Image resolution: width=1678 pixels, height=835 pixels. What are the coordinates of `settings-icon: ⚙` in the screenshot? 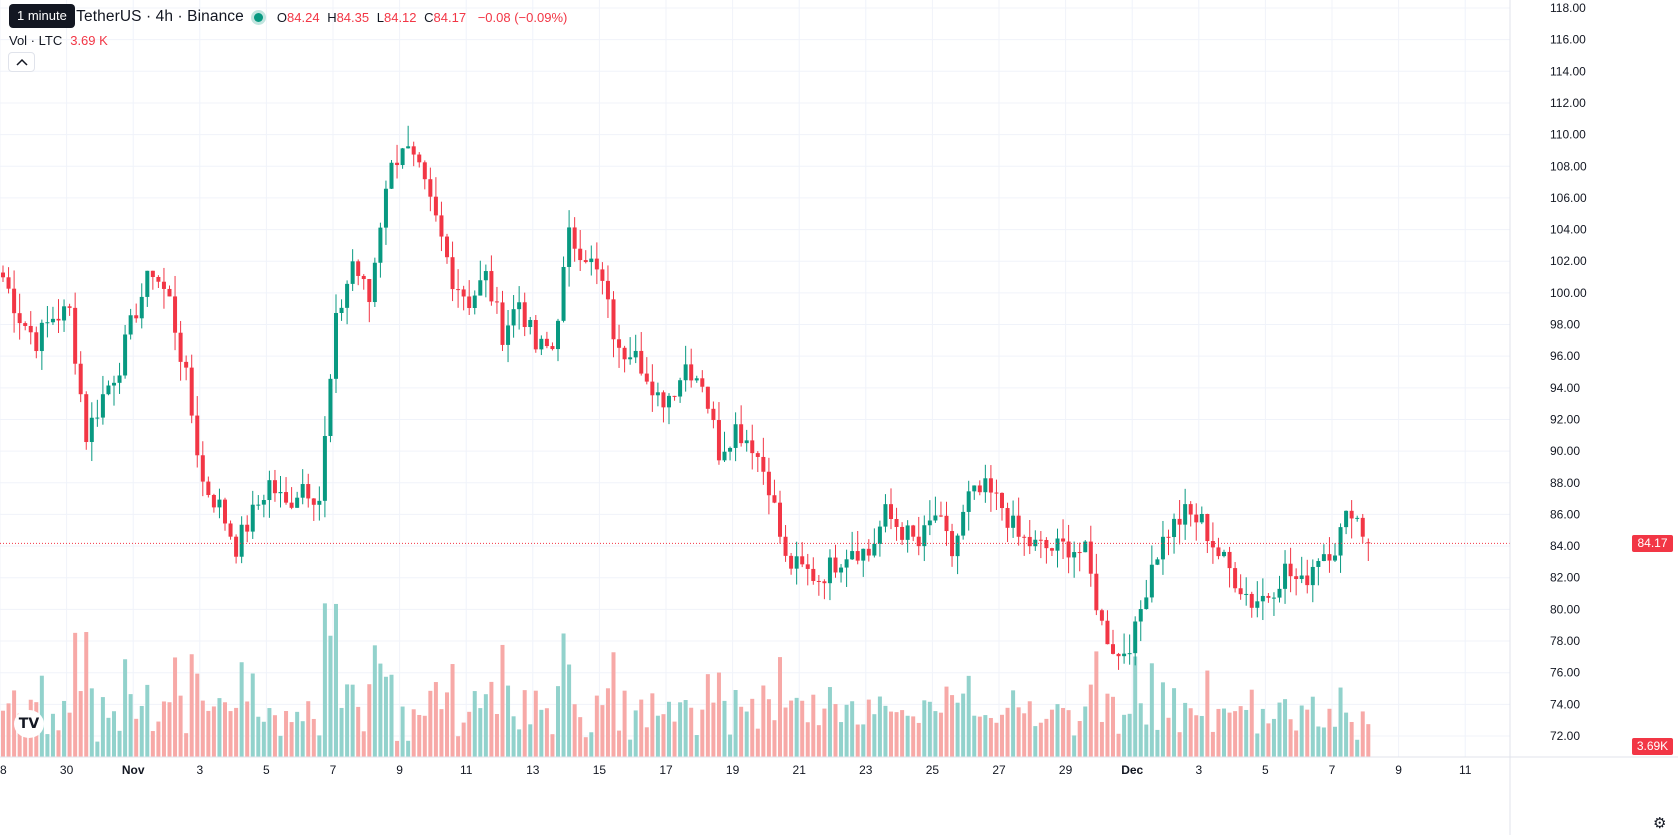 It's located at (1660, 823).